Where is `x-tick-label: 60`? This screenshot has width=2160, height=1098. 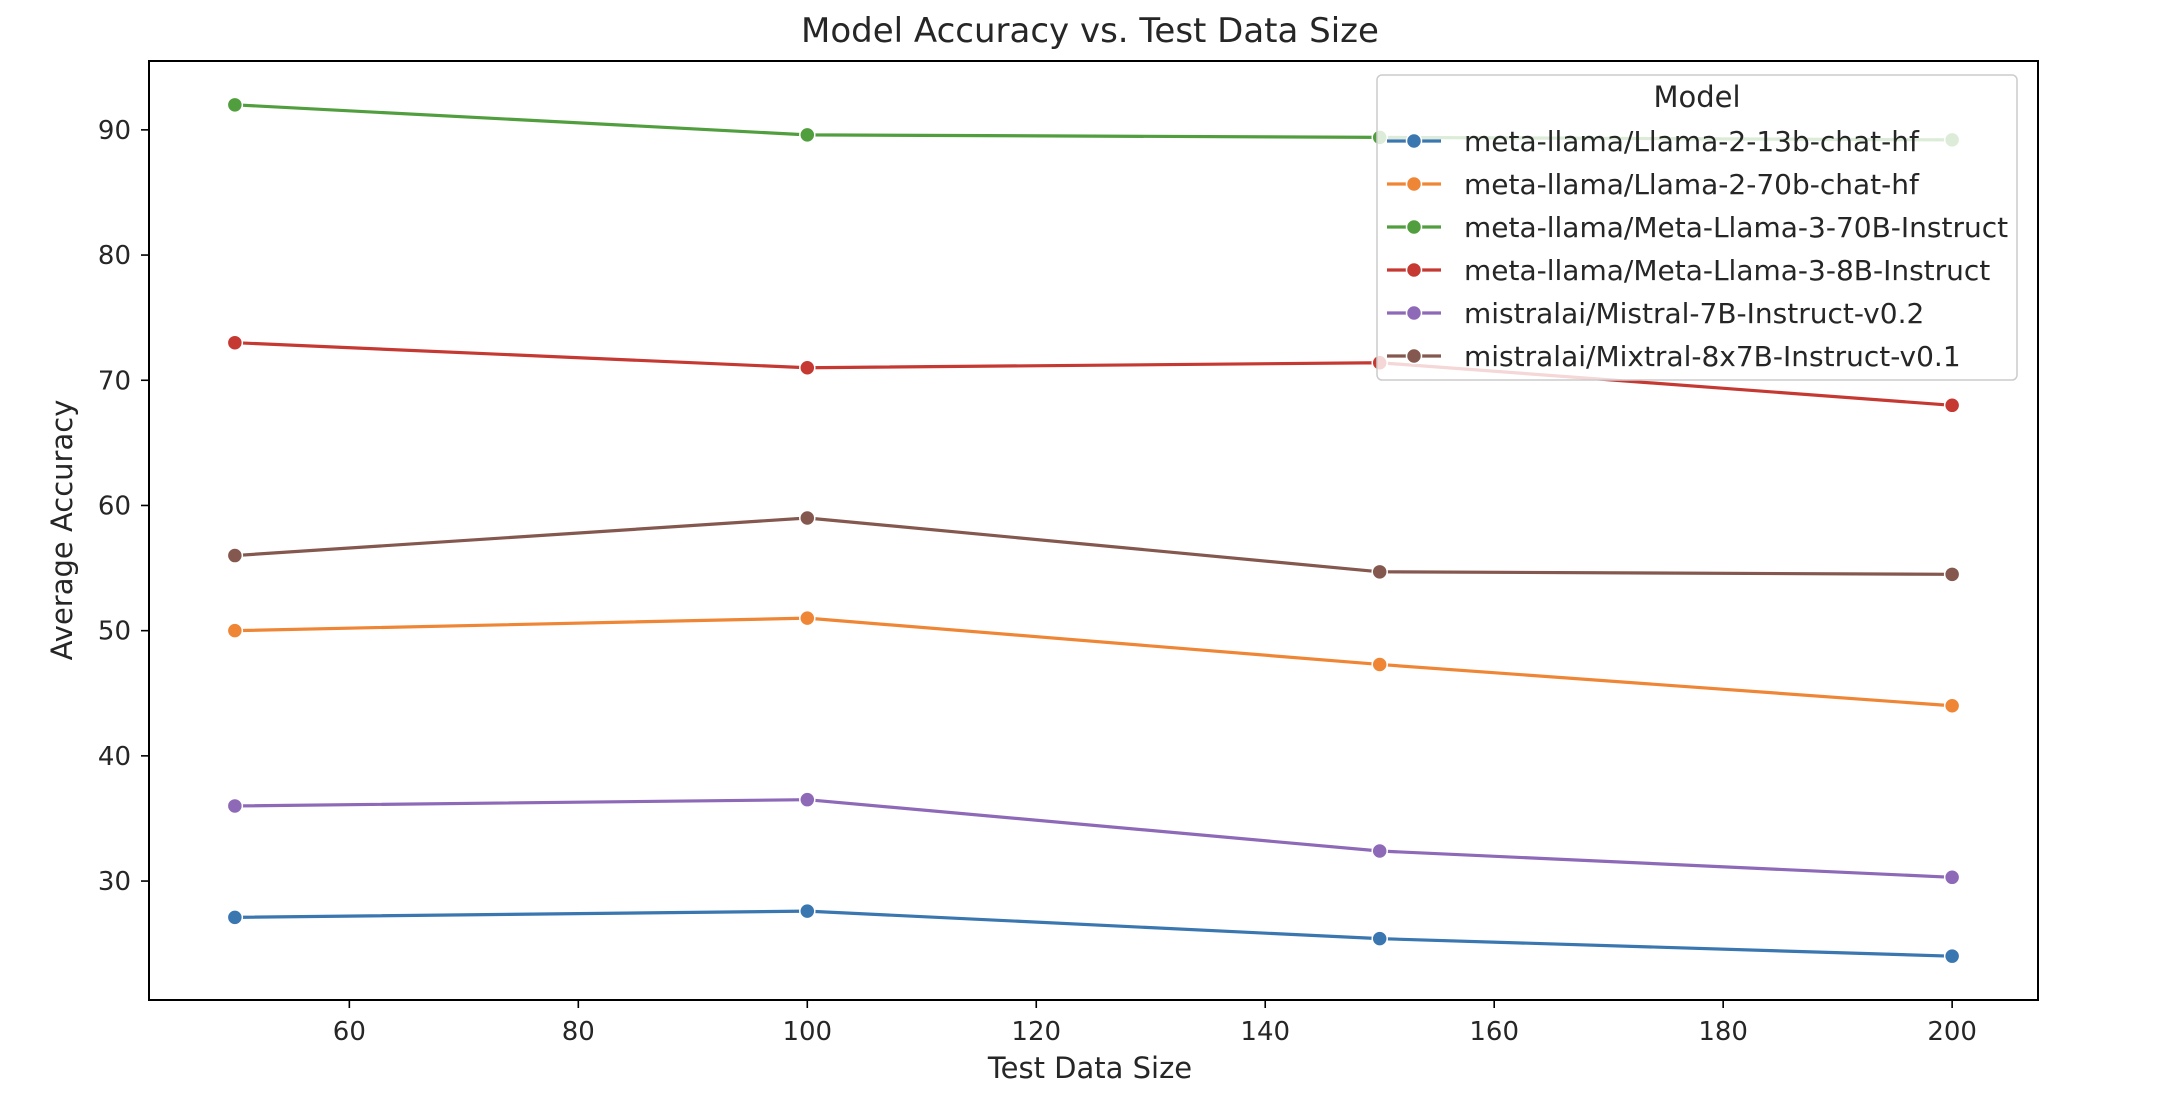 x-tick-label: 60 is located at coordinates (349, 1032).